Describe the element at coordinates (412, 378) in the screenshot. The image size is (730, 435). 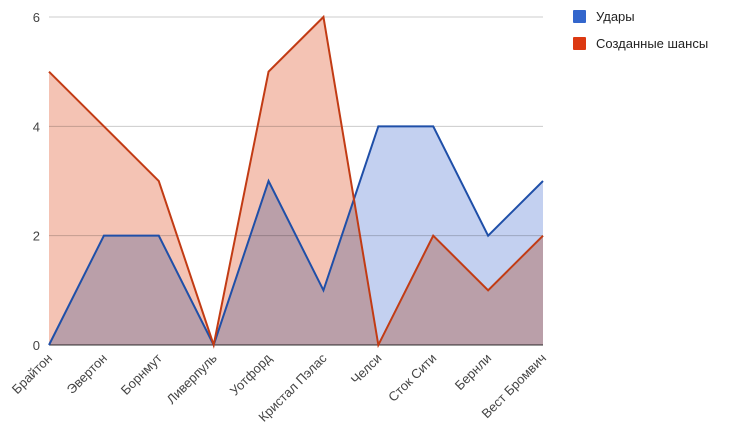
I see `x-tick-label: Сток Сити` at that location.